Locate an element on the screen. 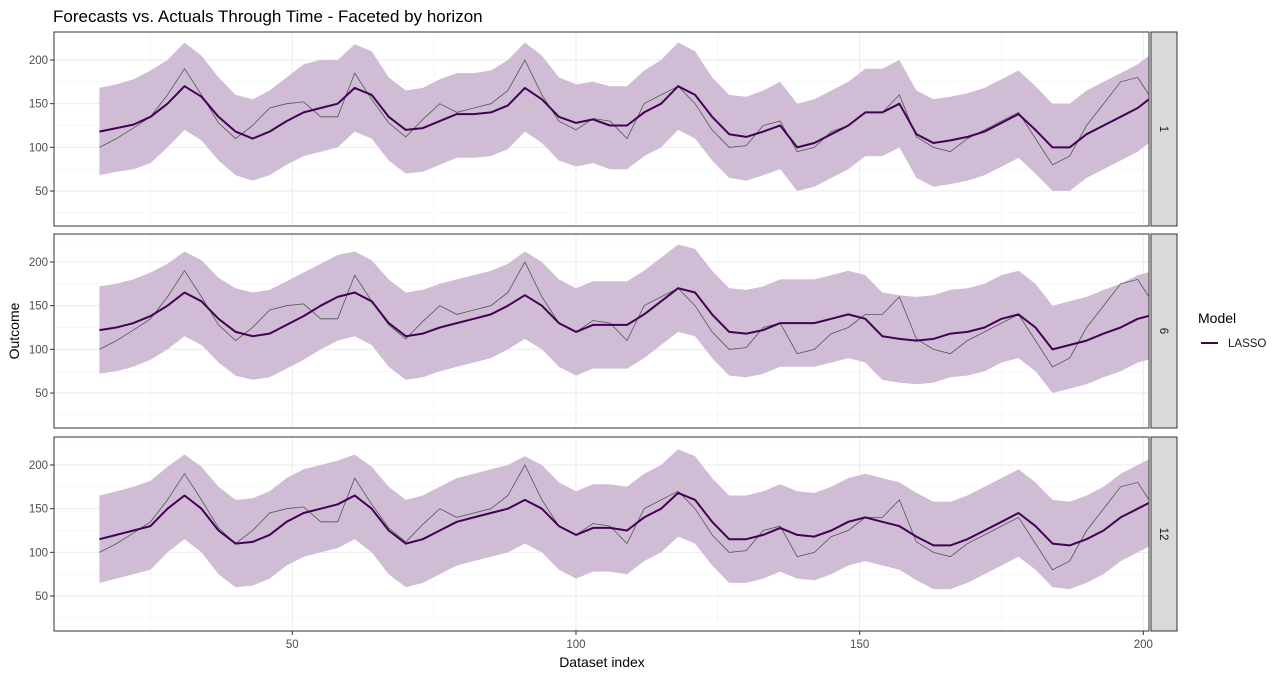  x-tick-label: 100 is located at coordinates (575, 645).